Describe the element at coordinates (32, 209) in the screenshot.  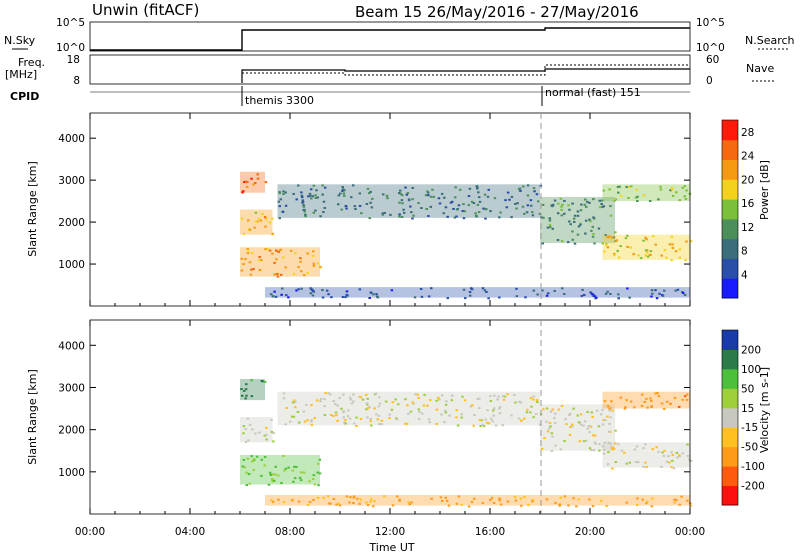
I see `power-ylabel: Slant Range [km]` at that location.